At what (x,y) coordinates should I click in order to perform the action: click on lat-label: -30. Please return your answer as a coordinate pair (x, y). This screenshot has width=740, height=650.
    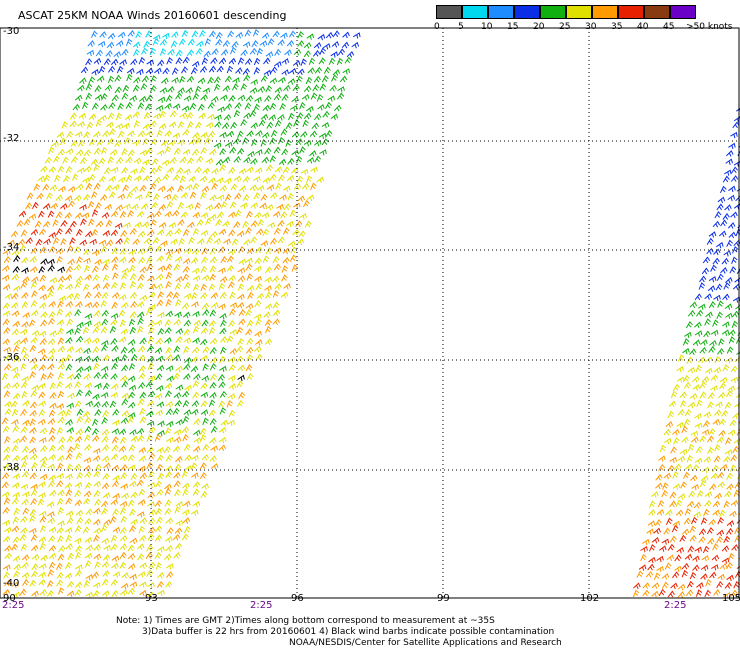
    Looking at the image, I should click on (11, 31).